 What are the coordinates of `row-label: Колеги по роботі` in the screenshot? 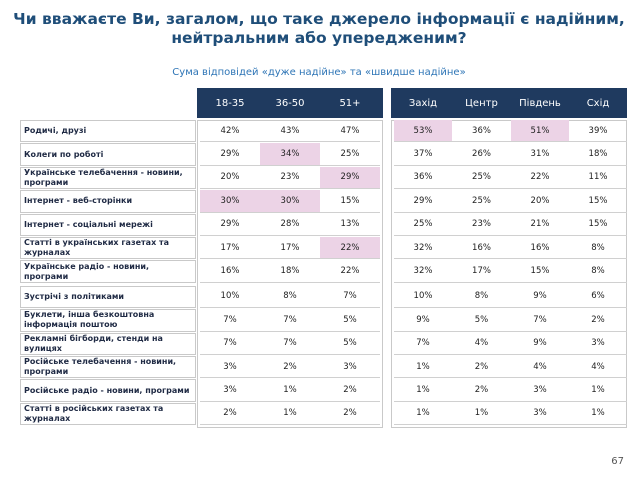 It's located at (108, 154).